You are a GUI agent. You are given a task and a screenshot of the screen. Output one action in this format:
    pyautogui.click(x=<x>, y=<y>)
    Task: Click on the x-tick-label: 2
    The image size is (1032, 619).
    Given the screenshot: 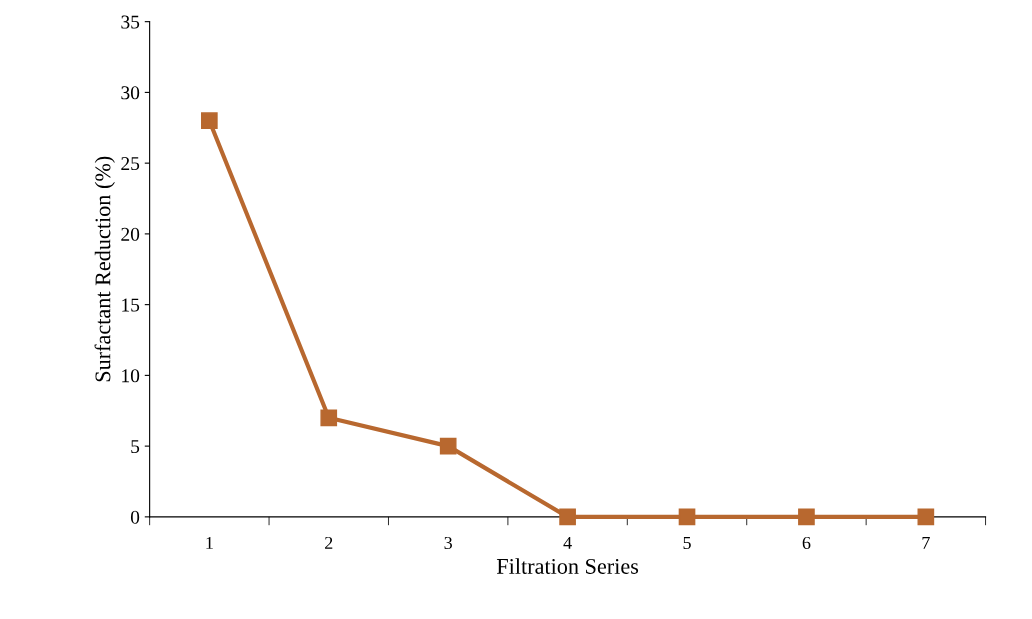 What is the action you would take?
    pyautogui.click(x=329, y=542)
    